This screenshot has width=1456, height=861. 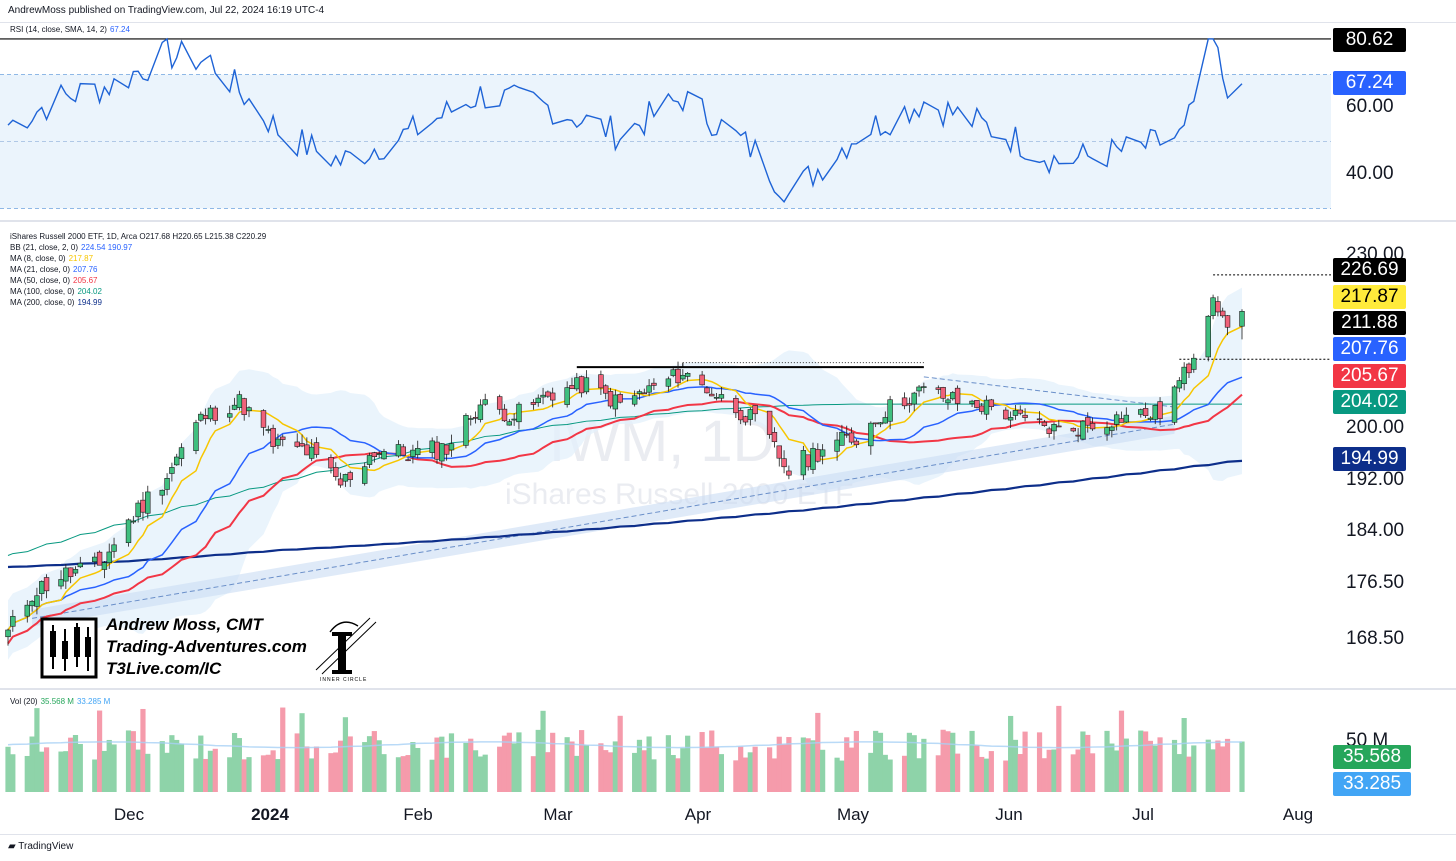 What do you see at coordinates (71, 247) in the screenshot?
I see `indicator-bb: BB (21, close, 2, 0) 224.54 190.97` at bounding box center [71, 247].